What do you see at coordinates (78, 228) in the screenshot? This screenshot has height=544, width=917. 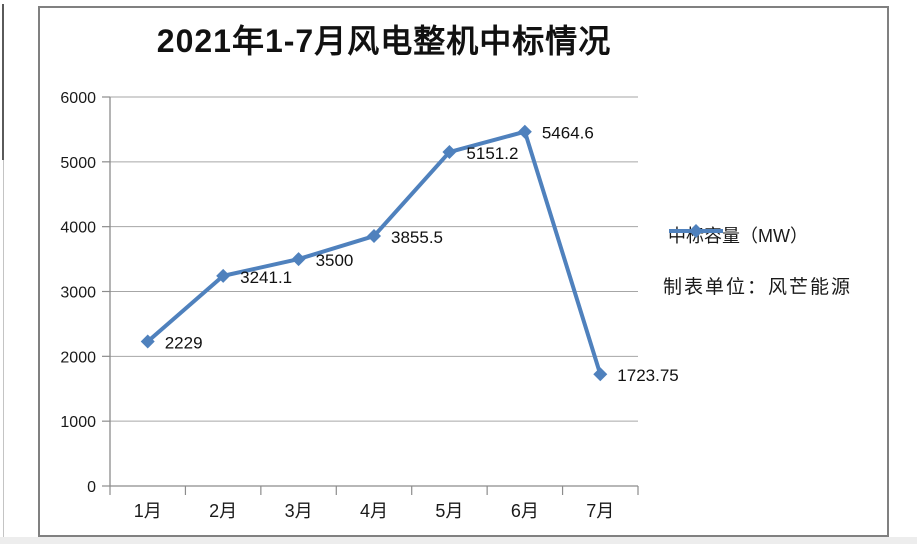 I see `y-tick-label: 4000` at bounding box center [78, 228].